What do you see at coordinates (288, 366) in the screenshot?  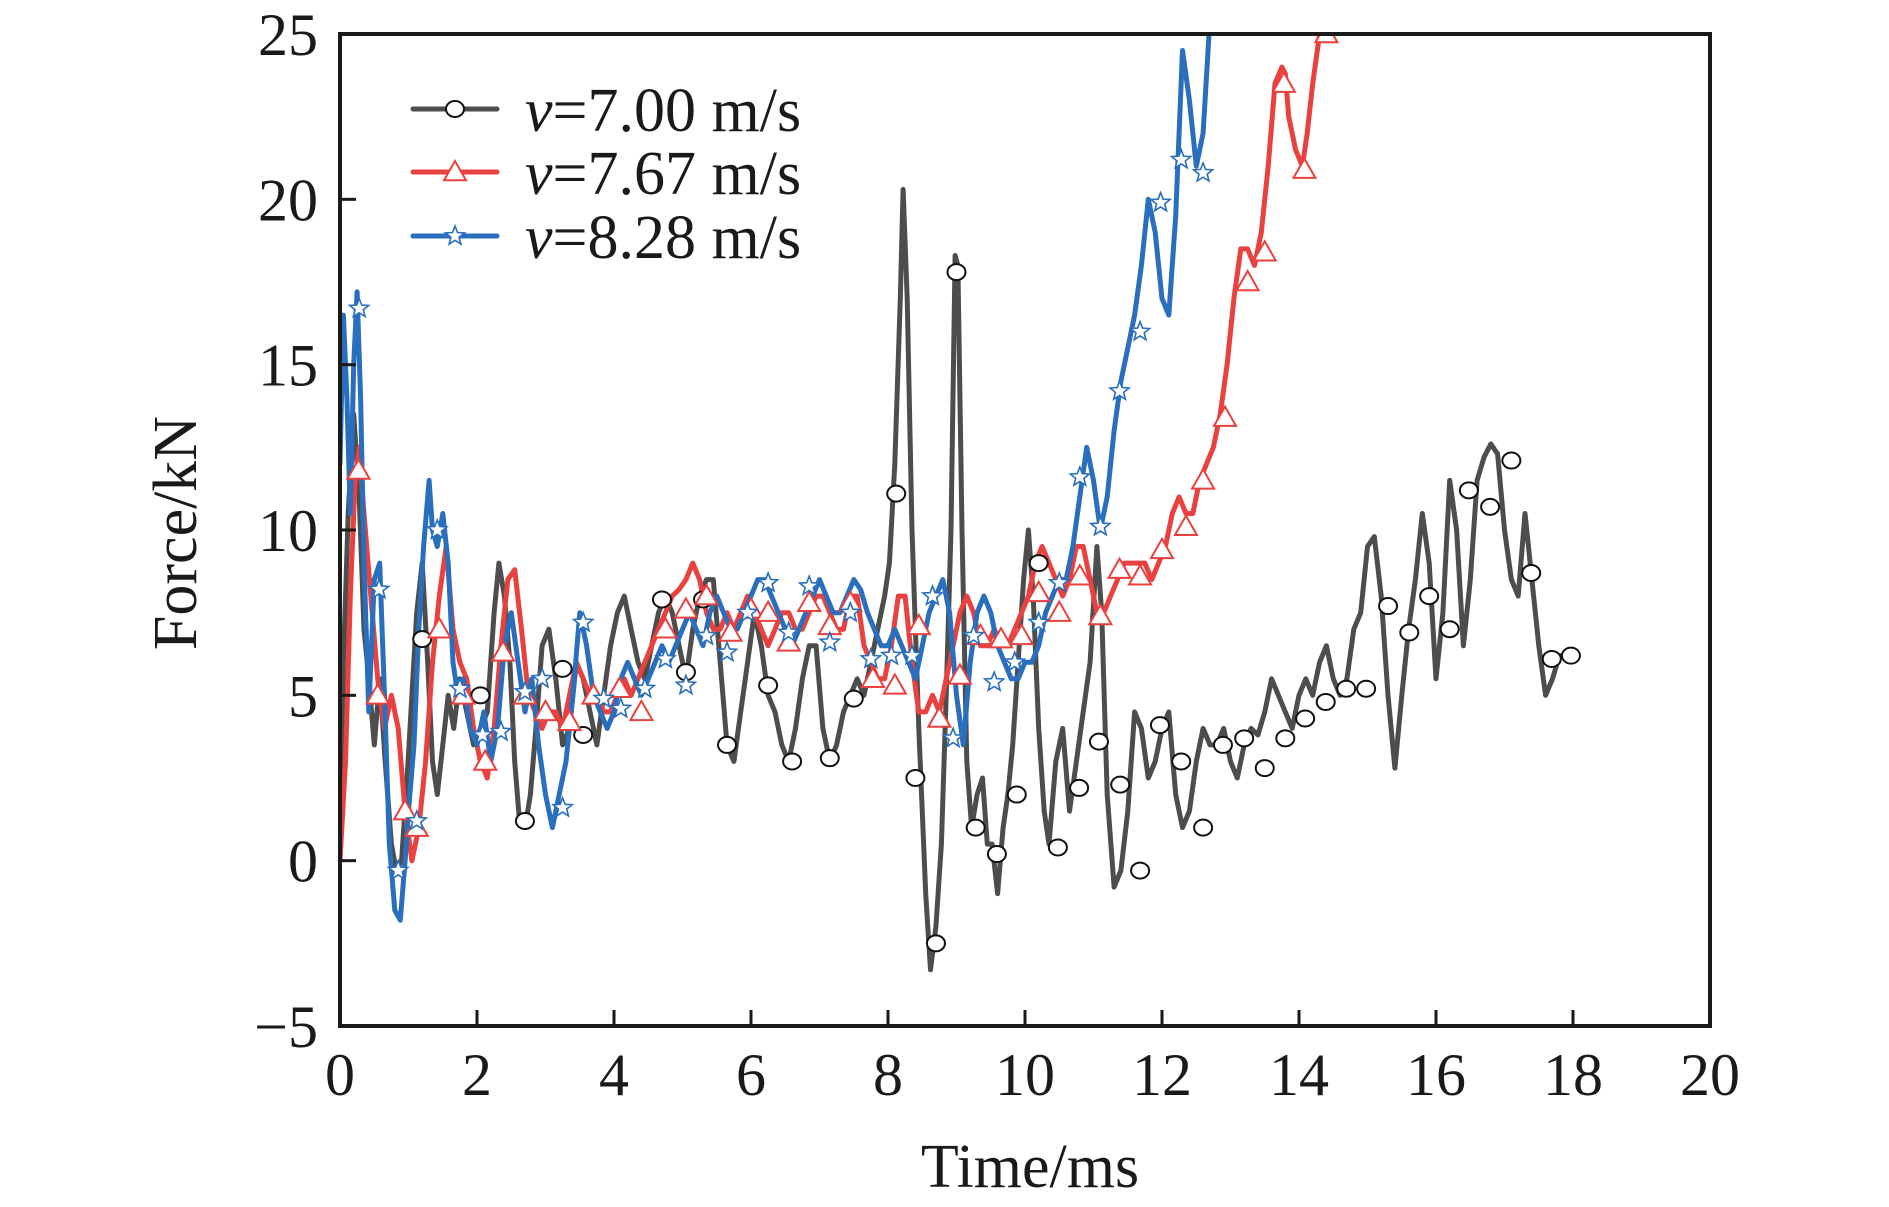 I see `y-tick-label: 15` at bounding box center [288, 366].